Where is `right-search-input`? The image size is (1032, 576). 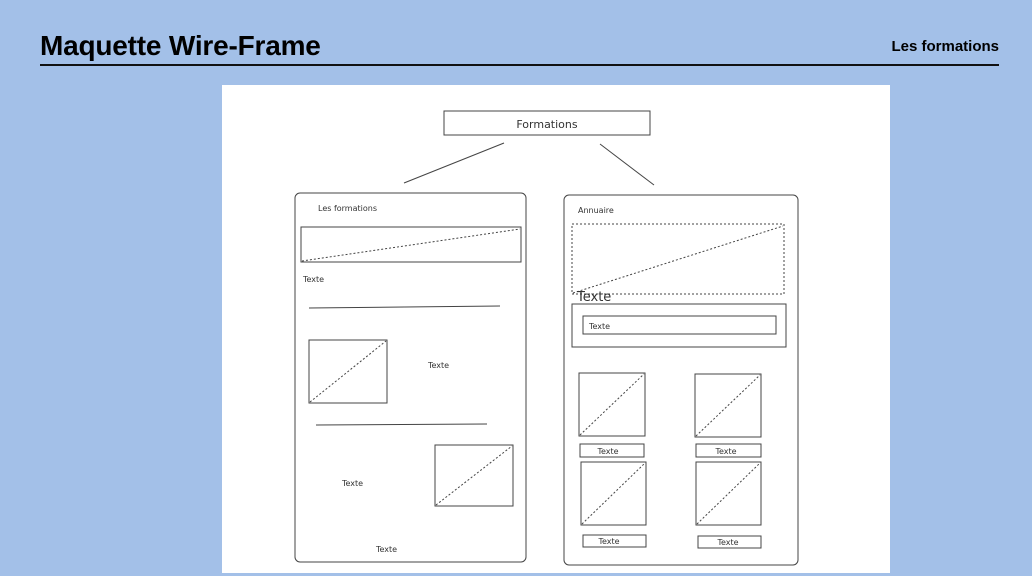
right-search-input is located at coordinates (679, 325).